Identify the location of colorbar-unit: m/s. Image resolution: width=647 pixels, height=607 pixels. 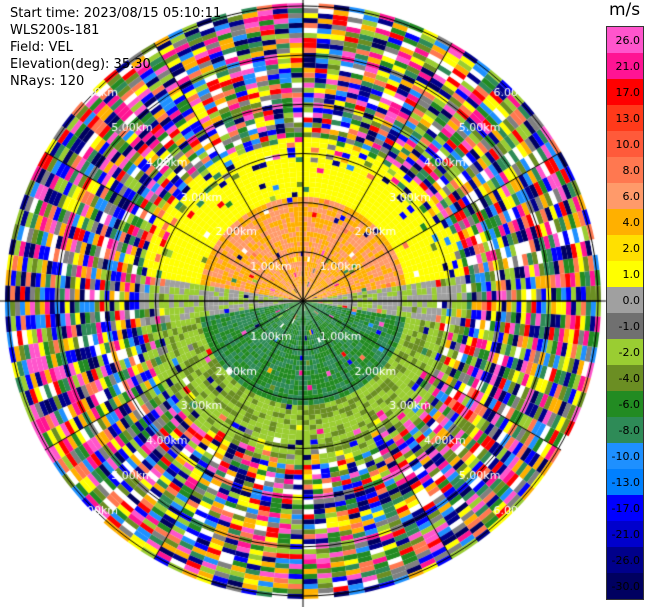
(625, 10).